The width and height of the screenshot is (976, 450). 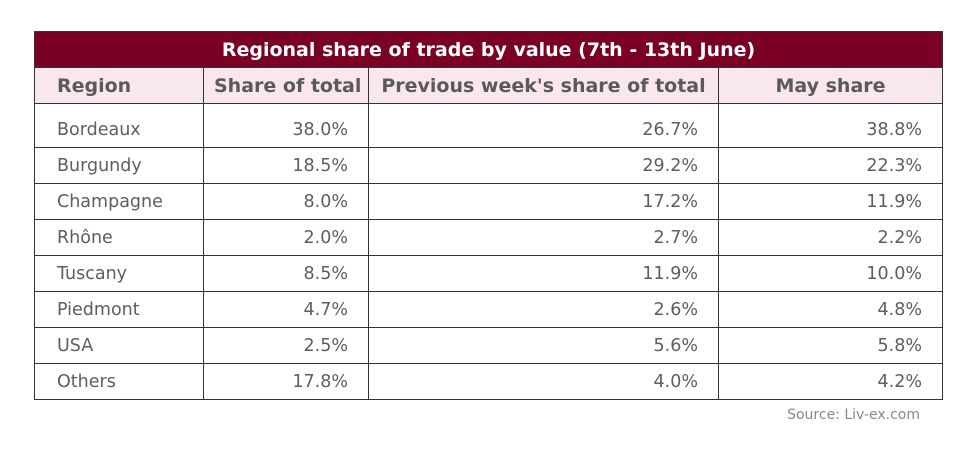 I want to click on region-cell: Champagne, so click(x=119, y=201).